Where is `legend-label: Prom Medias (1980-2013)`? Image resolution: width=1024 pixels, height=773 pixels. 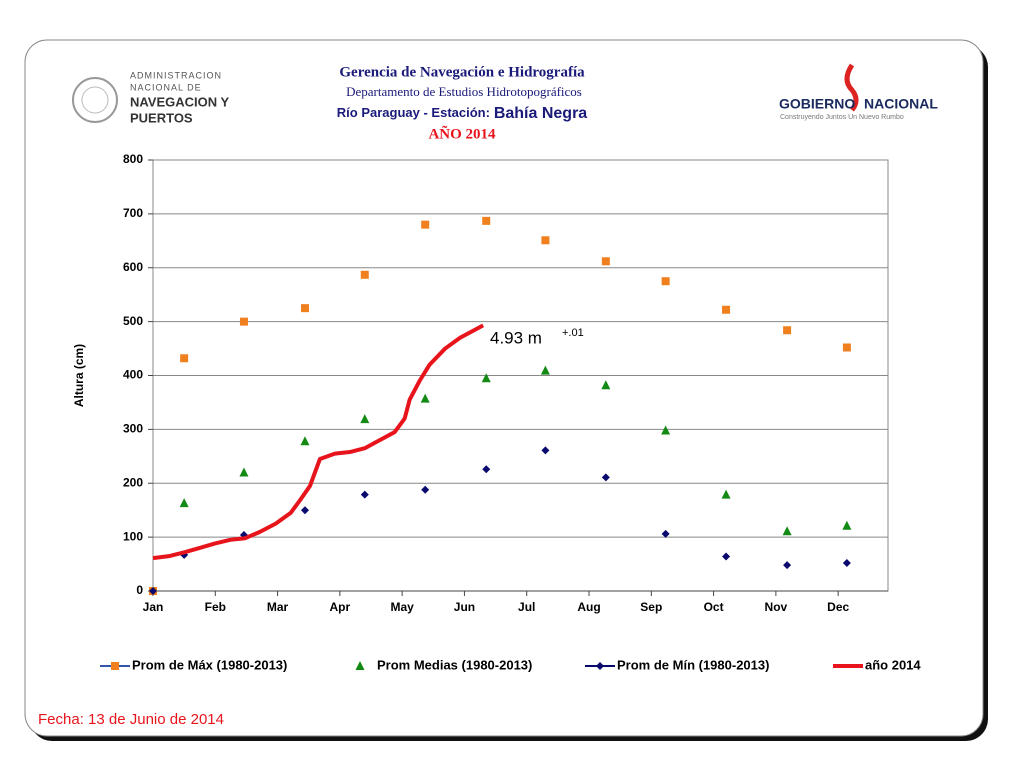
legend-label: Prom Medias (1980-2013) is located at coordinates (454, 664).